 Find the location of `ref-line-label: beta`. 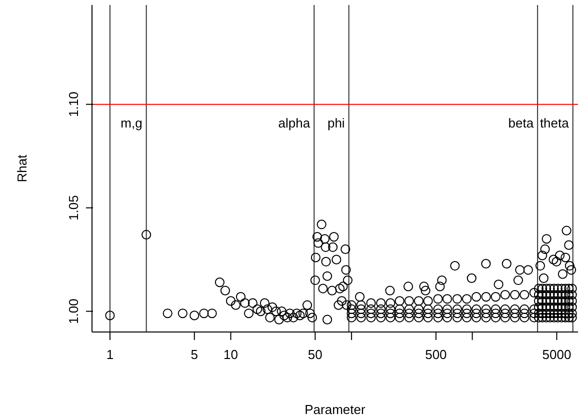

ref-line-label: beta is located at coordinates (521, 123).